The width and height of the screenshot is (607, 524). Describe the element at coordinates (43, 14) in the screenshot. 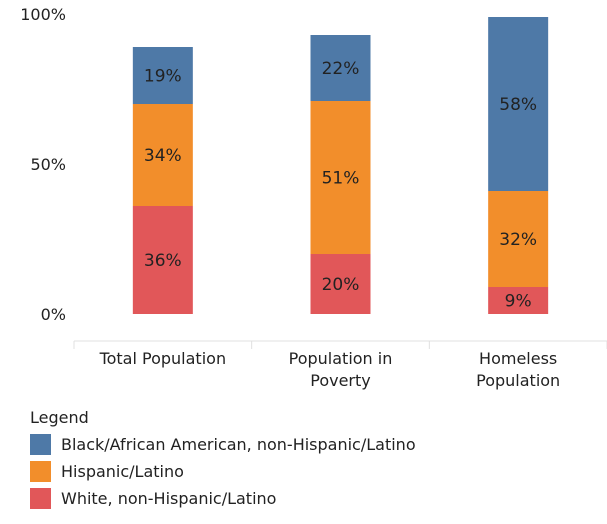

I see `y-tick-label: 100%` at that location.